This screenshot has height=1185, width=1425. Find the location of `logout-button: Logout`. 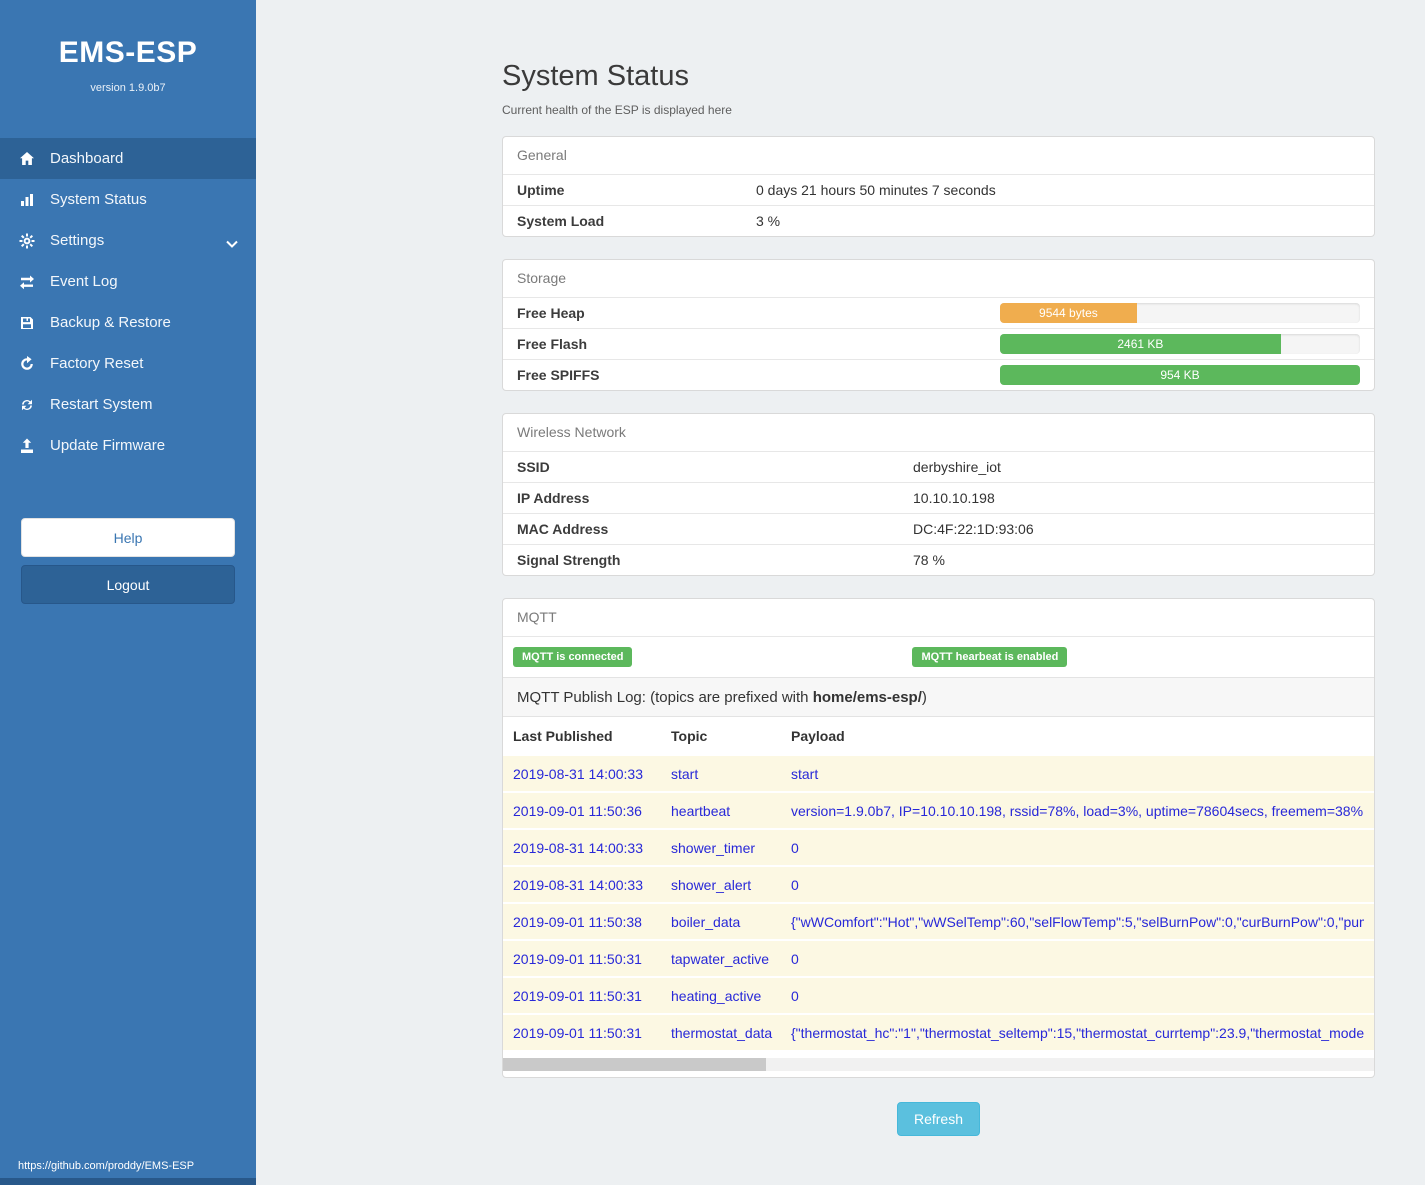

logout-button: Logout is located at coordinates (128, 584).